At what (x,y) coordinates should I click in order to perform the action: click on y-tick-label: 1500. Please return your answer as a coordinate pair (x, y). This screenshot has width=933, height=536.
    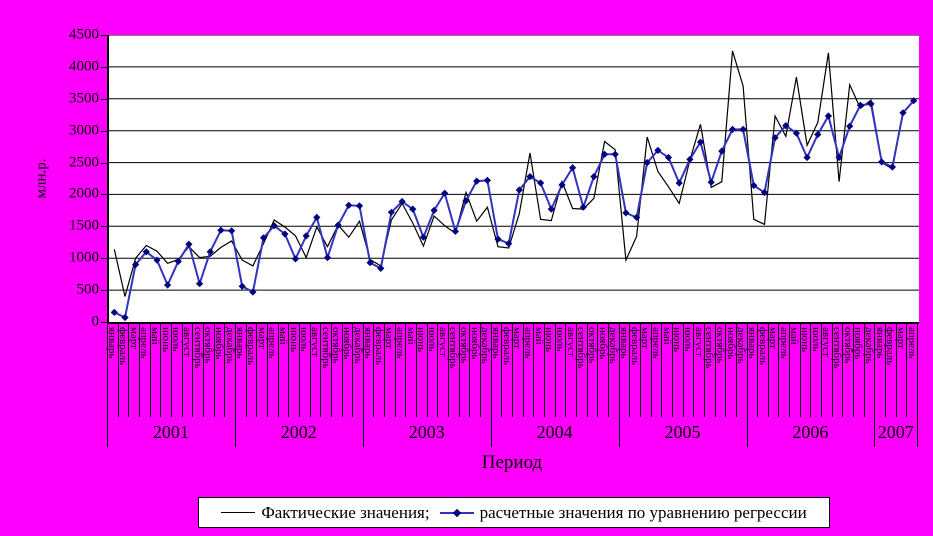
    Looking at the image, I should click on (84, 225).